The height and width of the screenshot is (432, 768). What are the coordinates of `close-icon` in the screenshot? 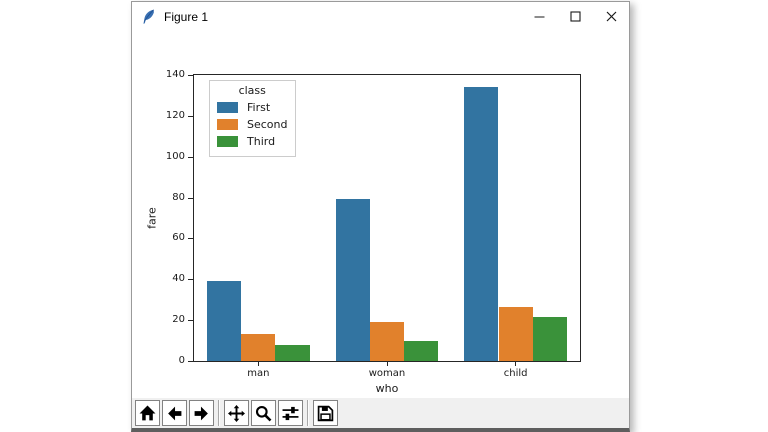 It's located at (611, 16).